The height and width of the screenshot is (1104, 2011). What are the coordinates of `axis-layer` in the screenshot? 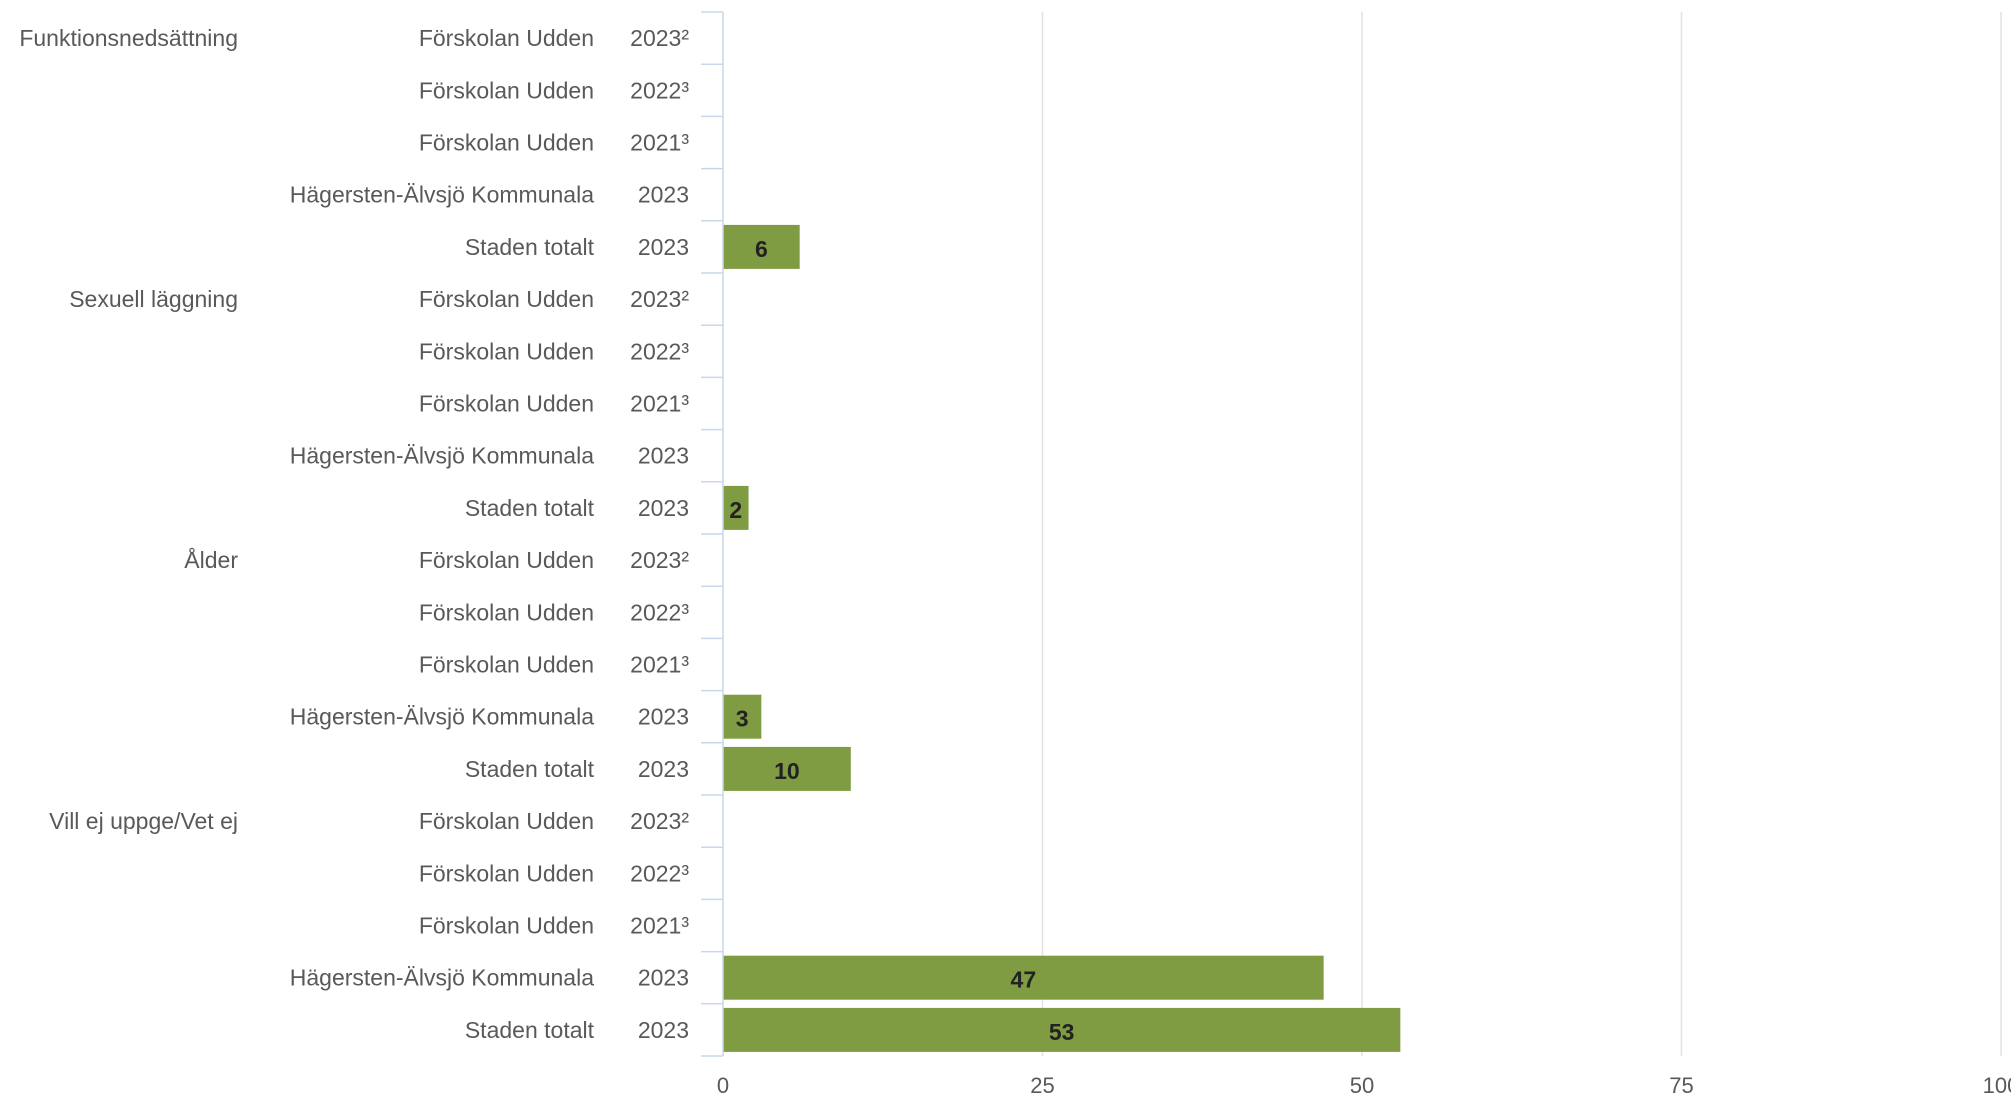 It's located at (712, 534).